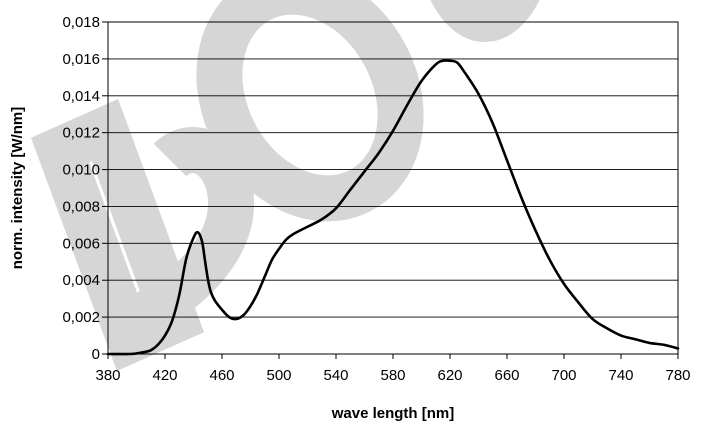  What do you see at coordinates (81, 243) in the screenshot?
I see `y-tick-label: 0,006` at bounding box center [81, 243].